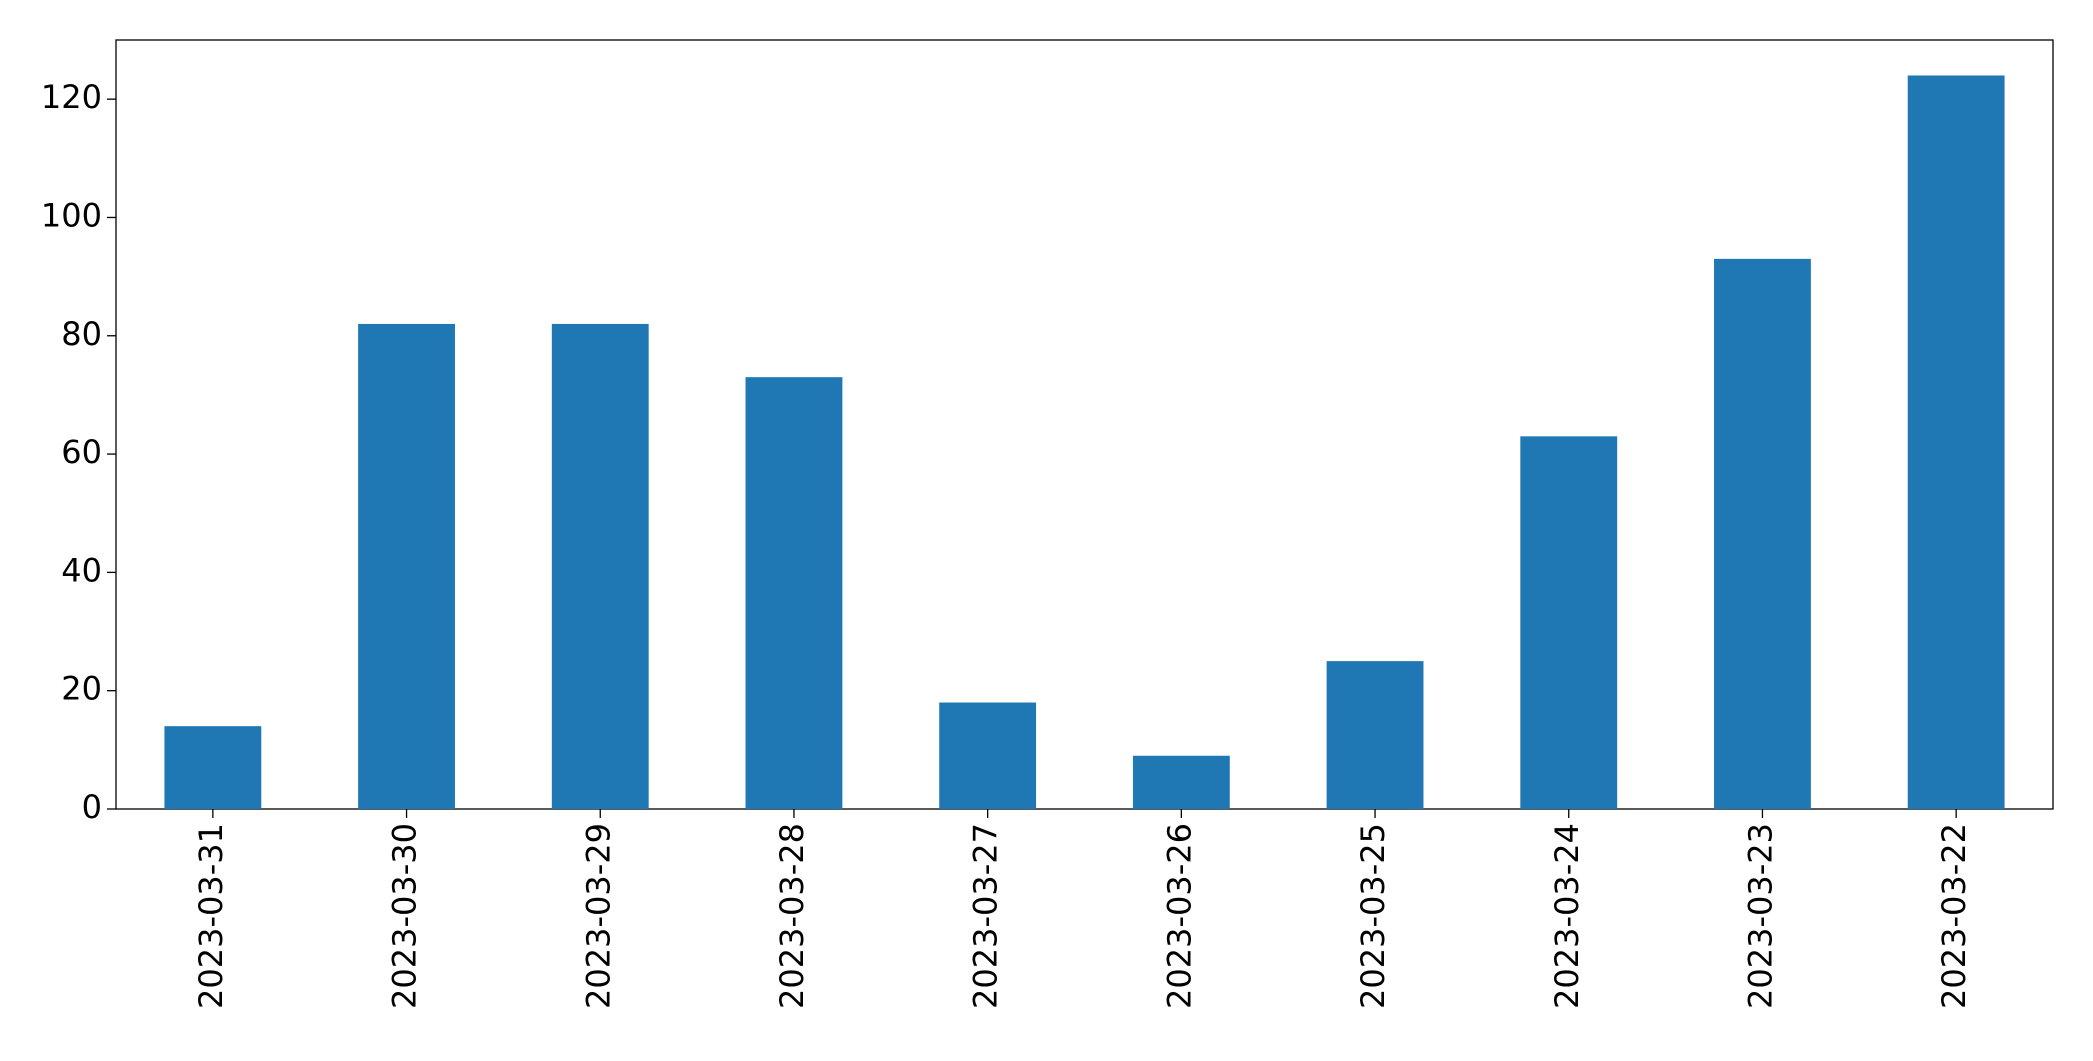  Describe the element at coordinates (1373, 916) in the screenshot. I see `x-tick-label: 2023-03-25` at that location.